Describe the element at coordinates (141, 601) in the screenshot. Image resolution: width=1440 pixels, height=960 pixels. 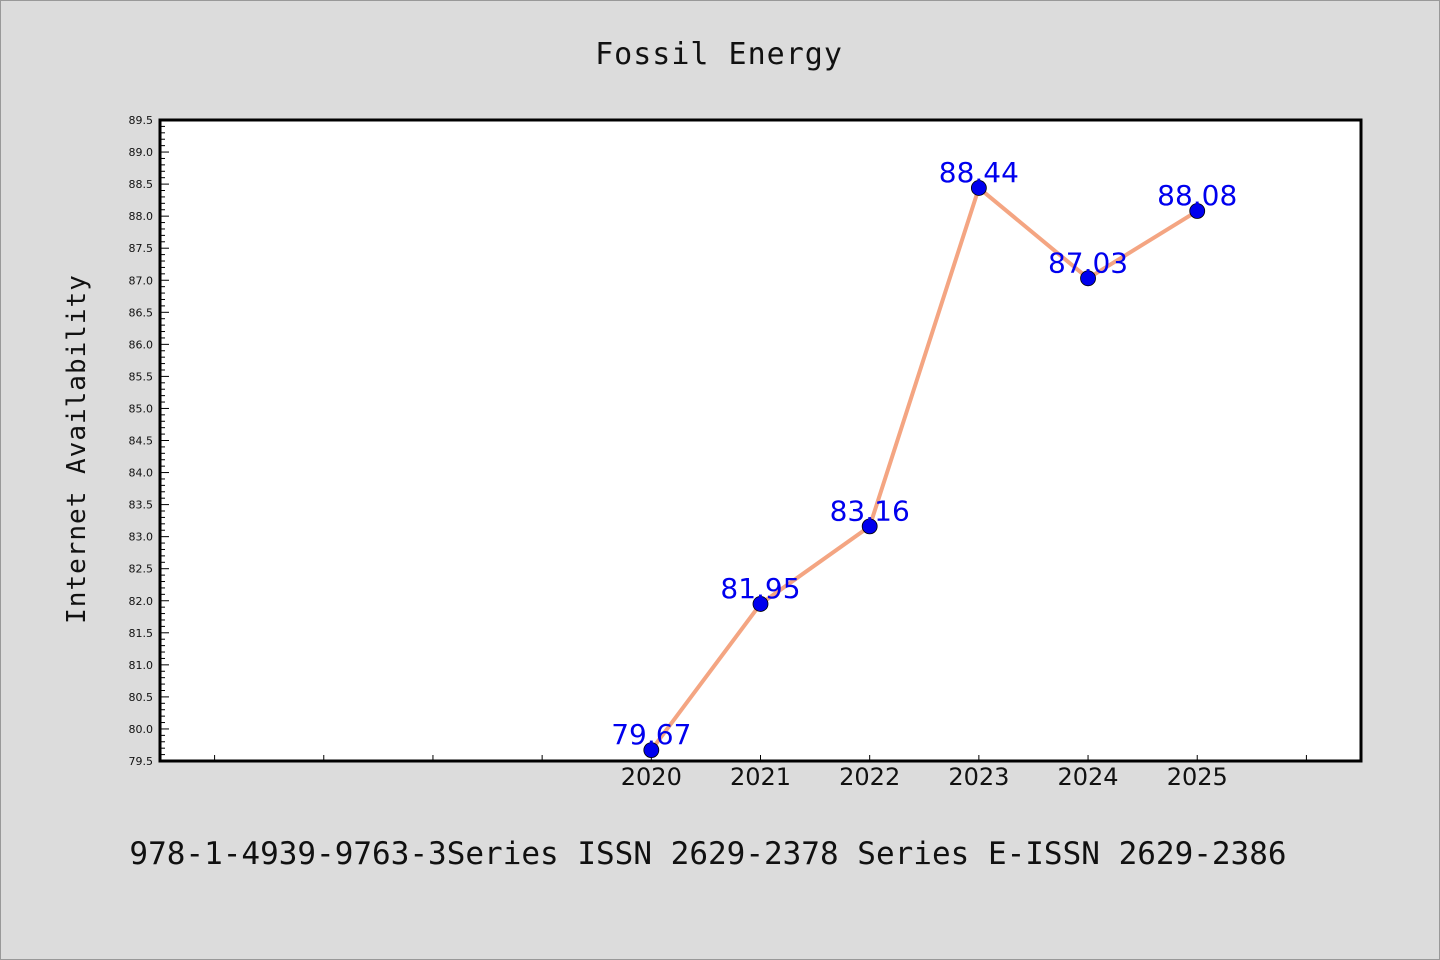
I see `y-tick-label: 82.0` at that location.